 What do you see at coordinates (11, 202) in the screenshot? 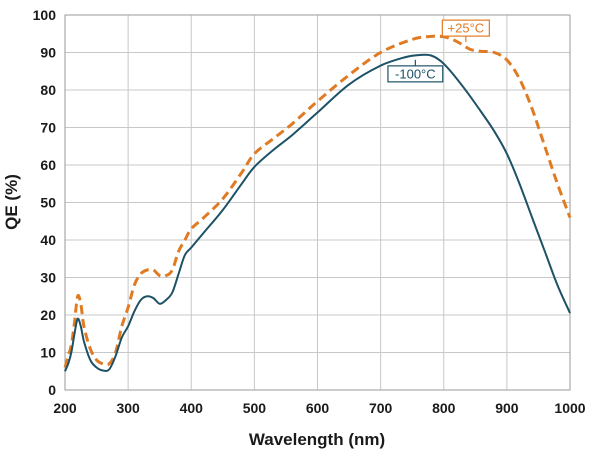
I see `y-axis-label: QE (%)` at bounding box center [11, 202].